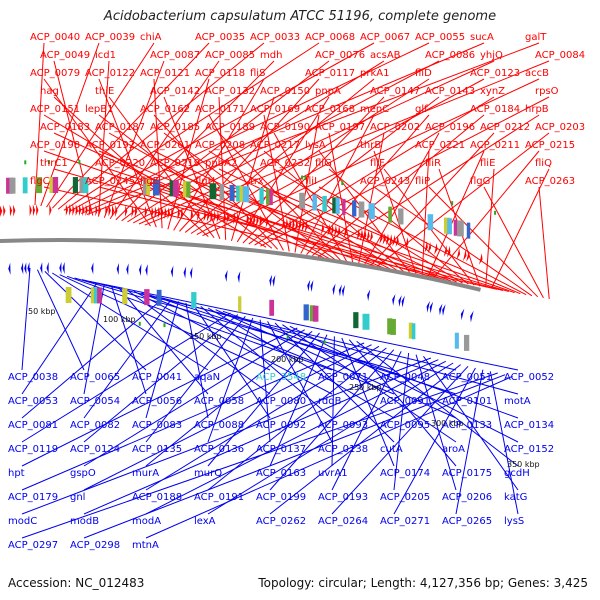 This screenshot has height=600, width=600. I want to click on reverse-gene-label: ACP_0093, so click(343, 425).